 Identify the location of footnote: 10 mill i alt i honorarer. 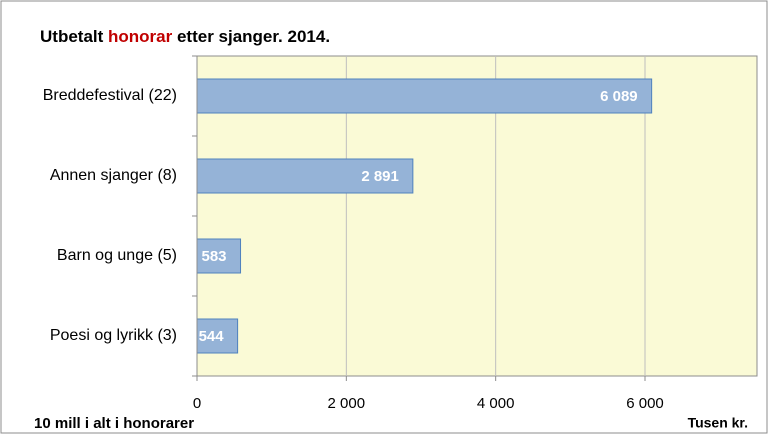
(114, 423).